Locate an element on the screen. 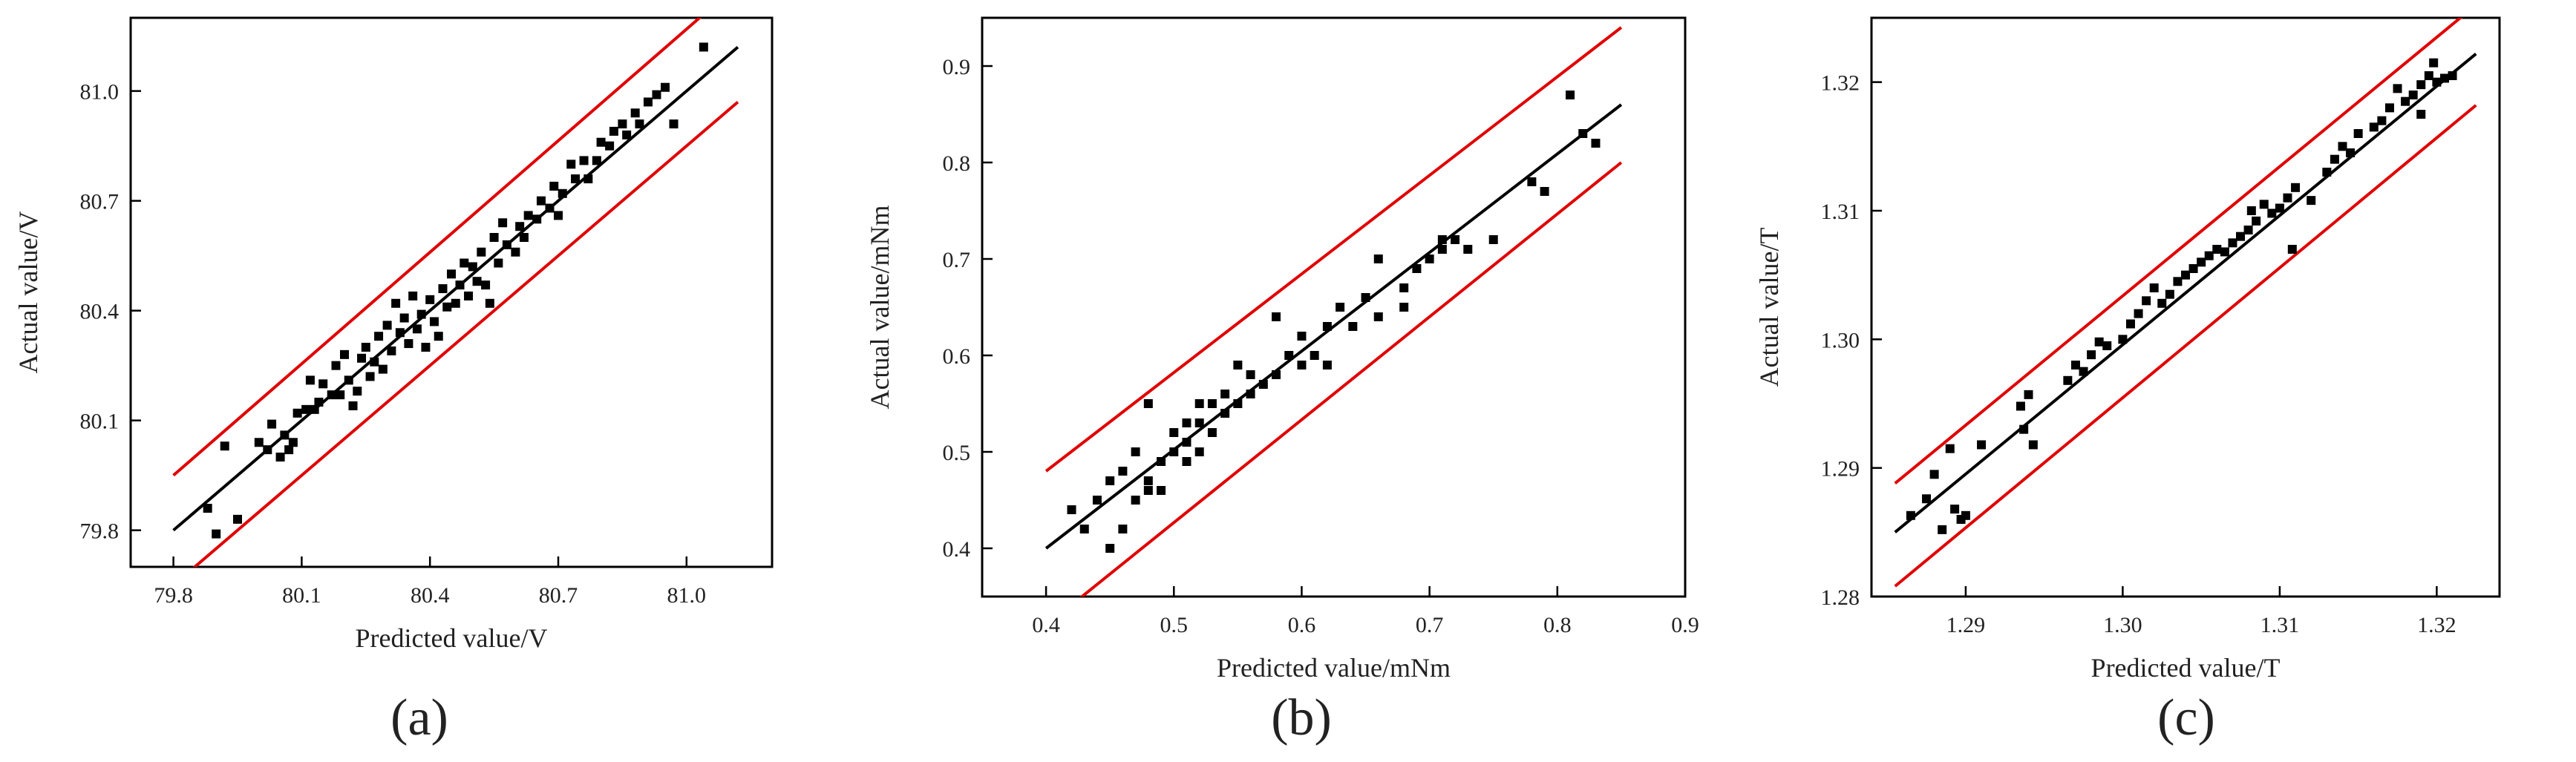 The height and width of the screenshot is (762, 2576). y-tick-label: 81.0 is located at coordinates (100, 93).